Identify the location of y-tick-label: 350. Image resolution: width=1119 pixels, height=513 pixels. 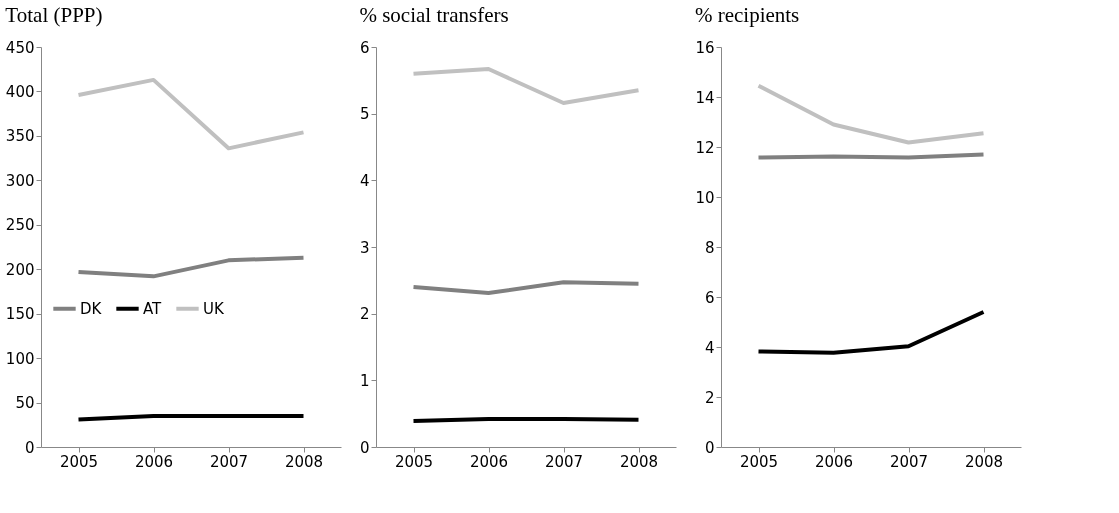
(20, 136).